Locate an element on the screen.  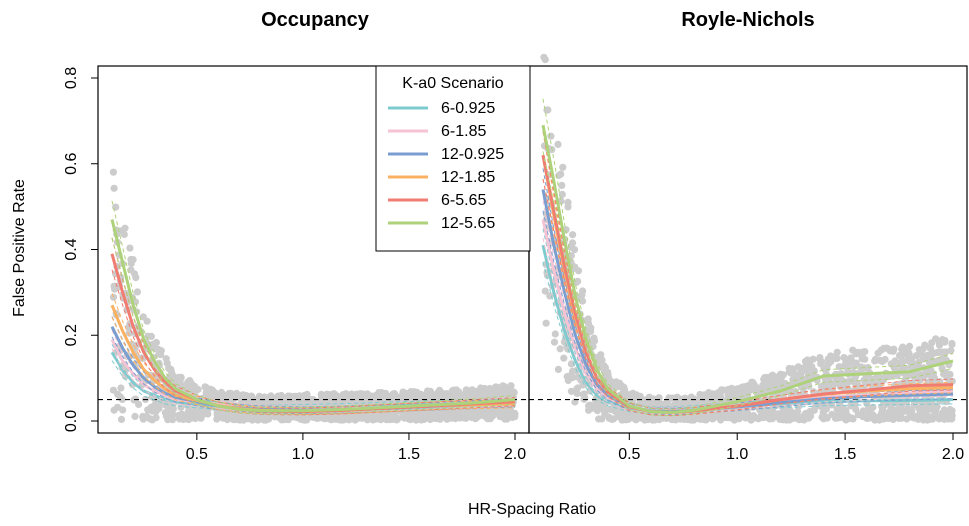
legend-item-label: 12-0.925 is located at coordinates (472, 154).